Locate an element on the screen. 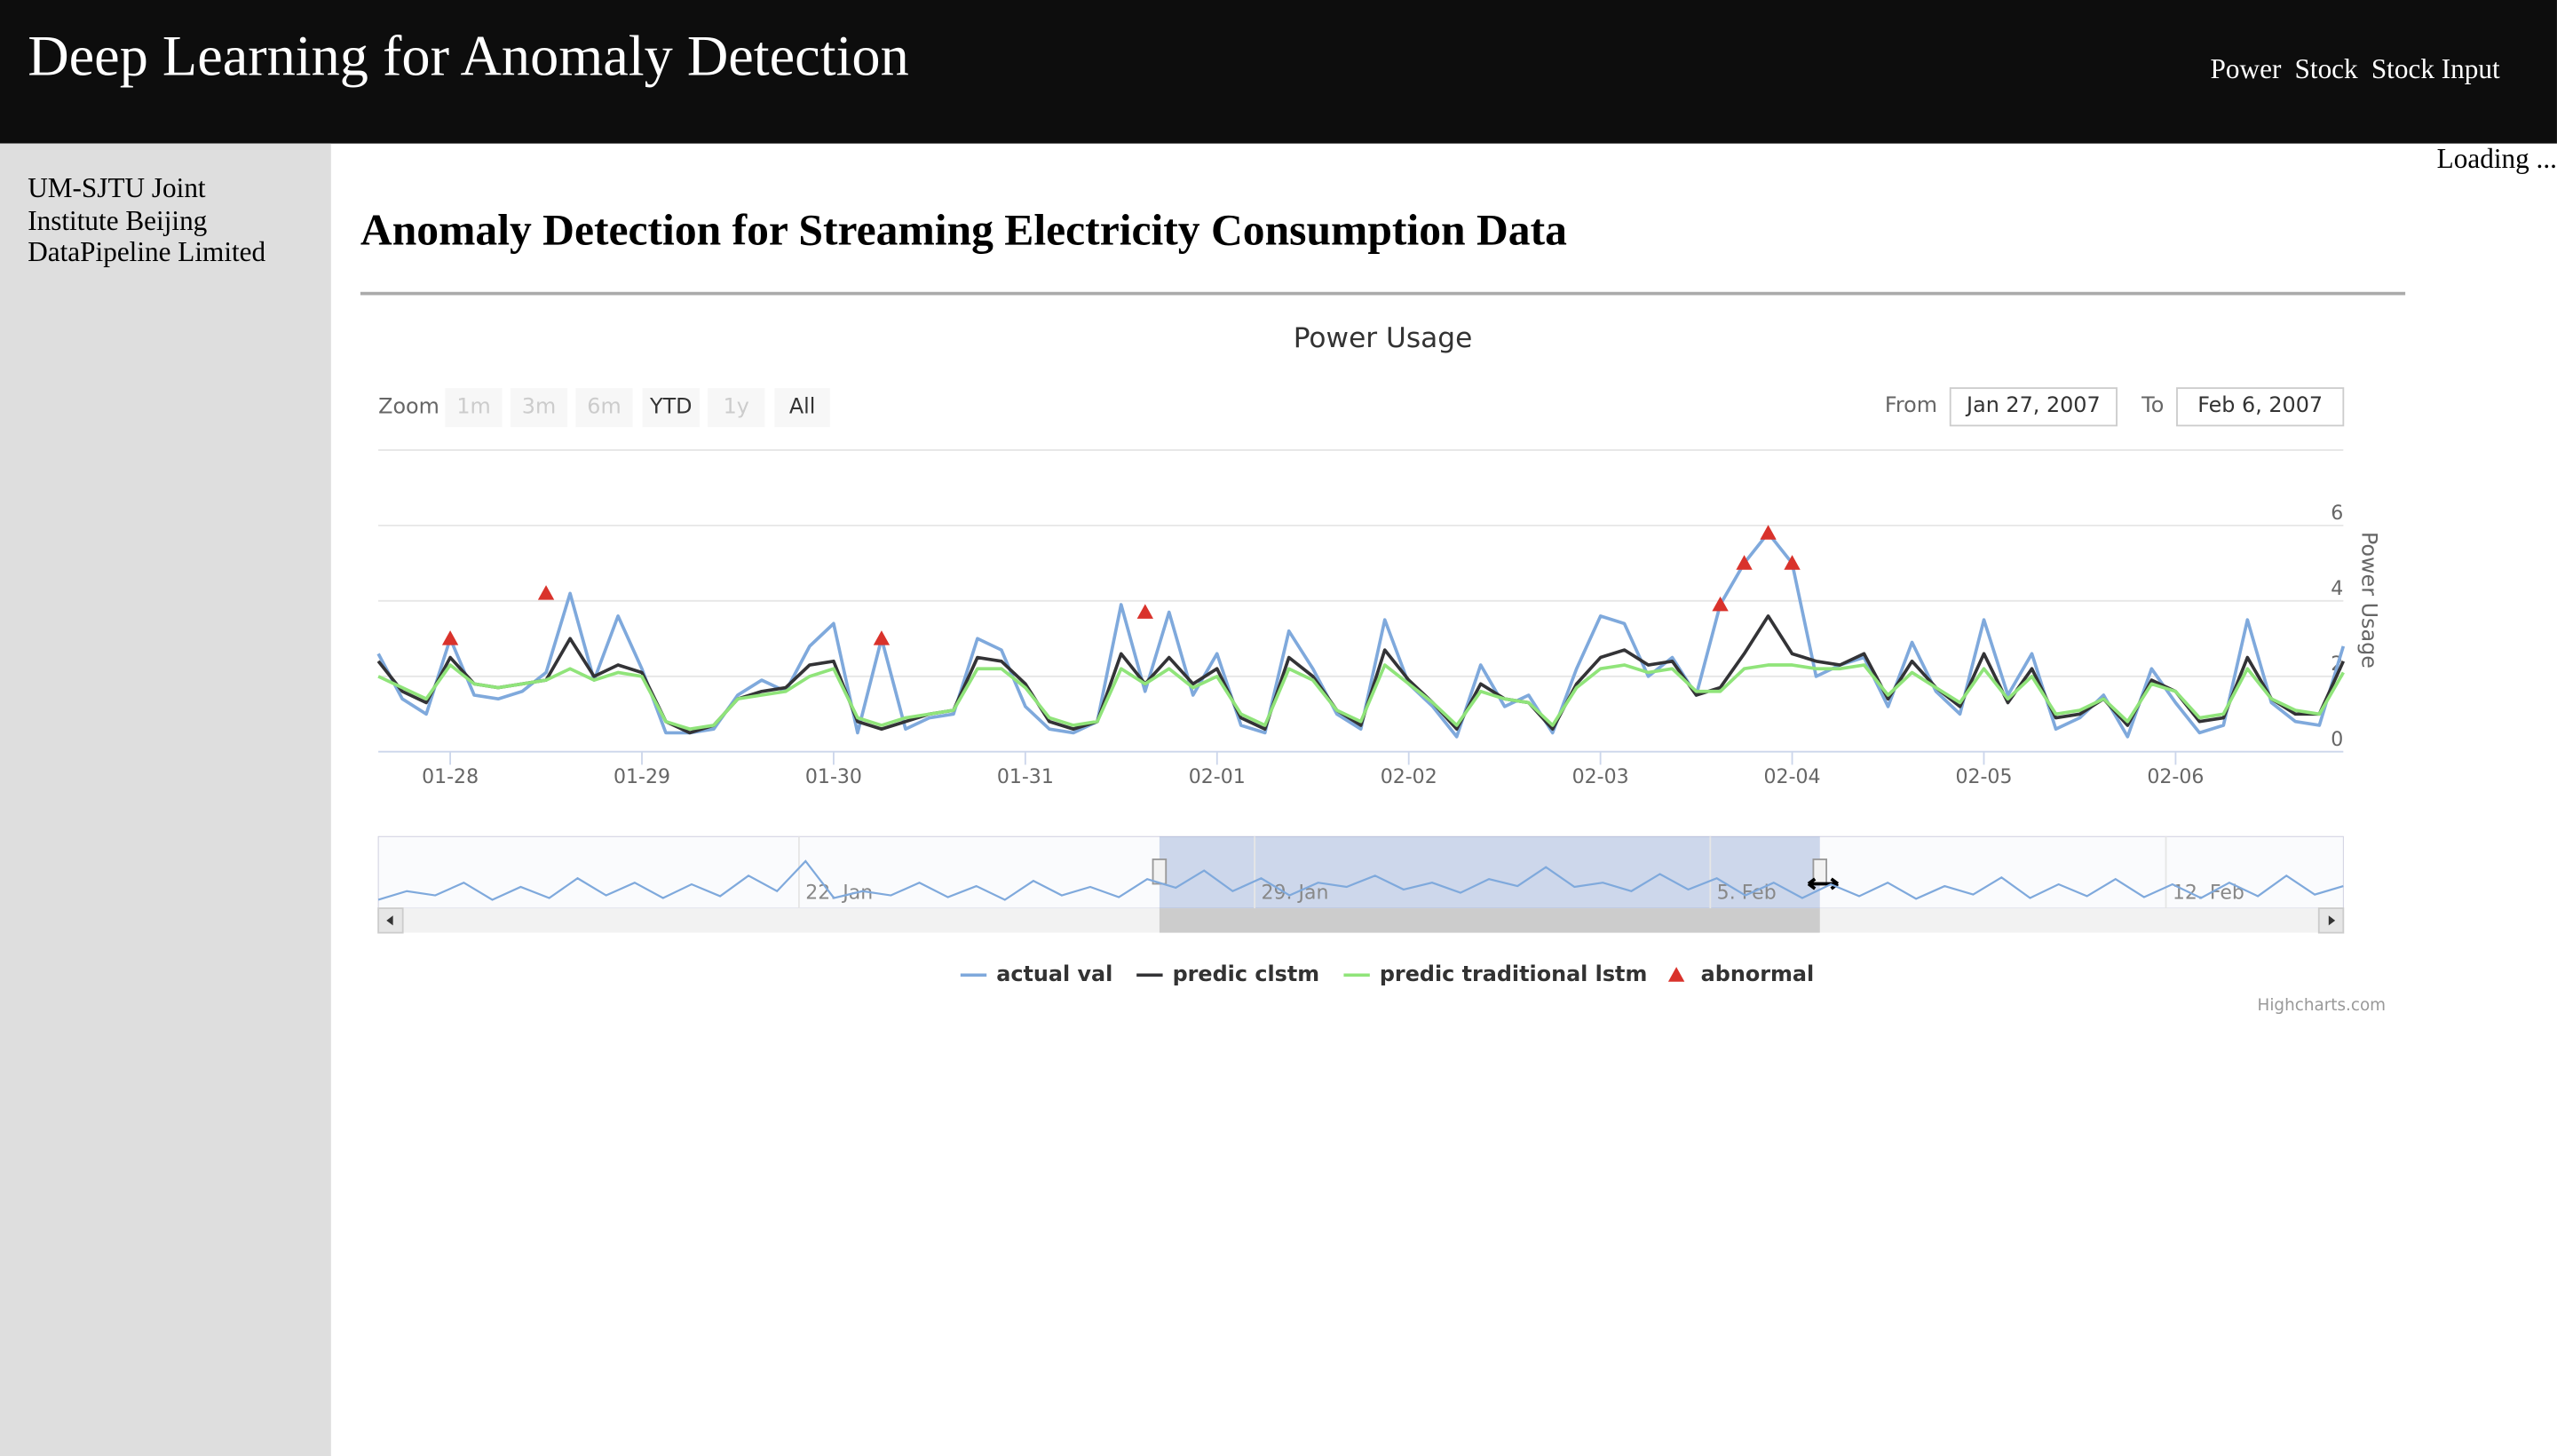 The height and width of the screenshot is (1456, 2557). from-label: From is located at coordinates (1911, 404).